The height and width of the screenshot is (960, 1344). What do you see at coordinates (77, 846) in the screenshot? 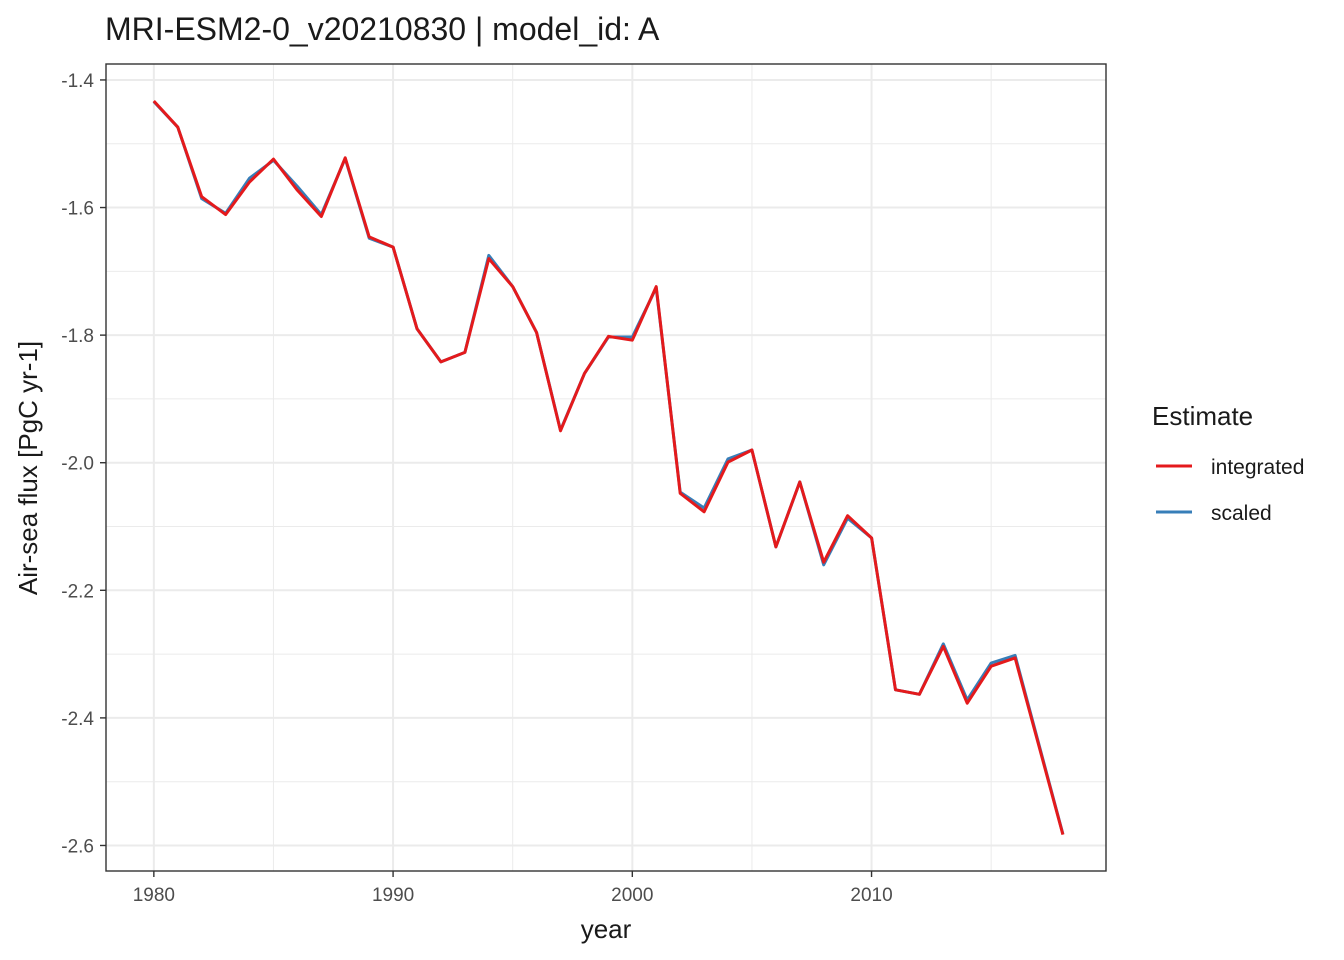
I see `y-tick-label: -2.6` at bounding box center [77, 846].